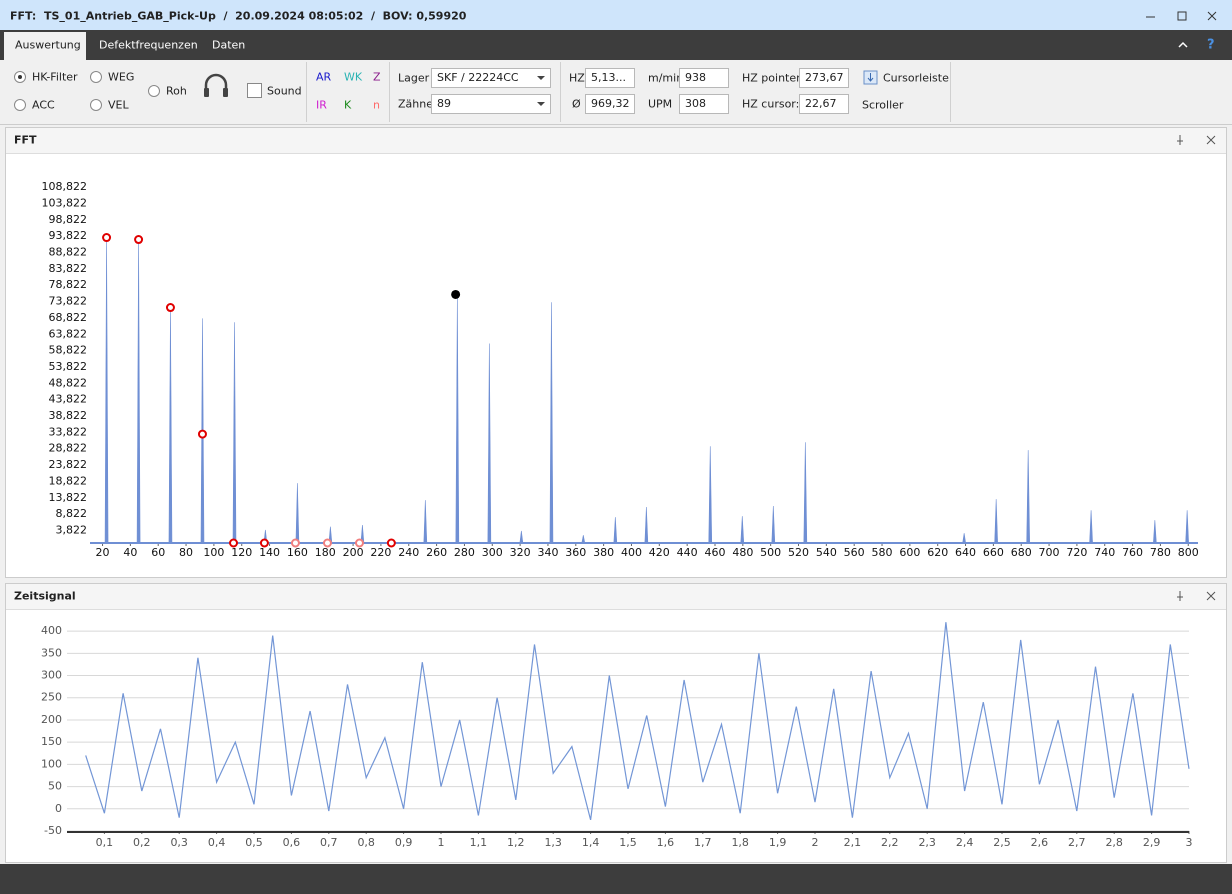 This screenshot has width=1232, height=894. What do you see at coordinates (142, 842) in the screenshot?
I see `x-tick-label: 0,2` at bounding box center [142, 842].